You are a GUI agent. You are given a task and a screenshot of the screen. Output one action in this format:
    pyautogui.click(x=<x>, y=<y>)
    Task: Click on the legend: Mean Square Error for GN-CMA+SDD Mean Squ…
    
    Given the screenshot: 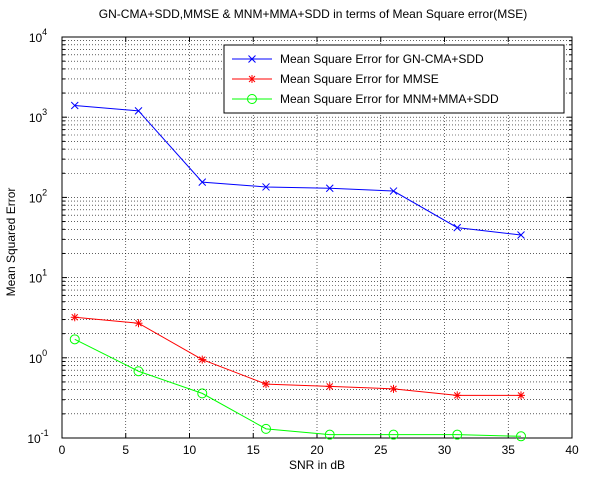 What is the action you would take?
    pyautogui.click(x=394, y=79)
    